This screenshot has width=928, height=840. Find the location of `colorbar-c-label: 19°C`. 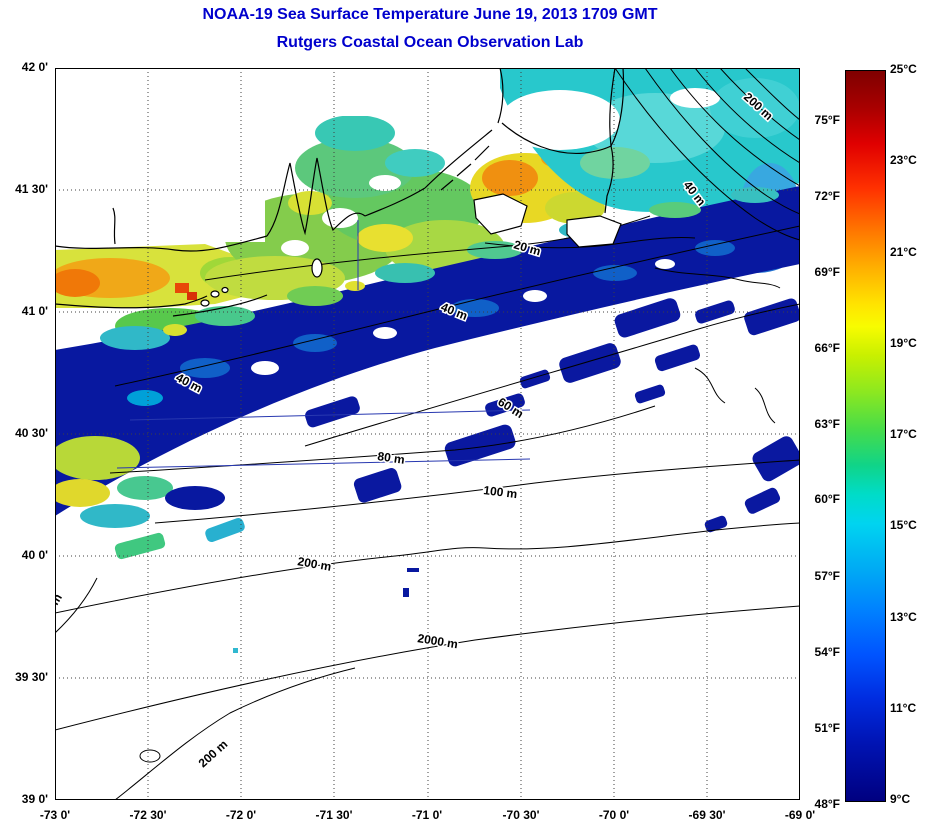

colorbar-c-label: 19°C is located at coordinates (903, 343).